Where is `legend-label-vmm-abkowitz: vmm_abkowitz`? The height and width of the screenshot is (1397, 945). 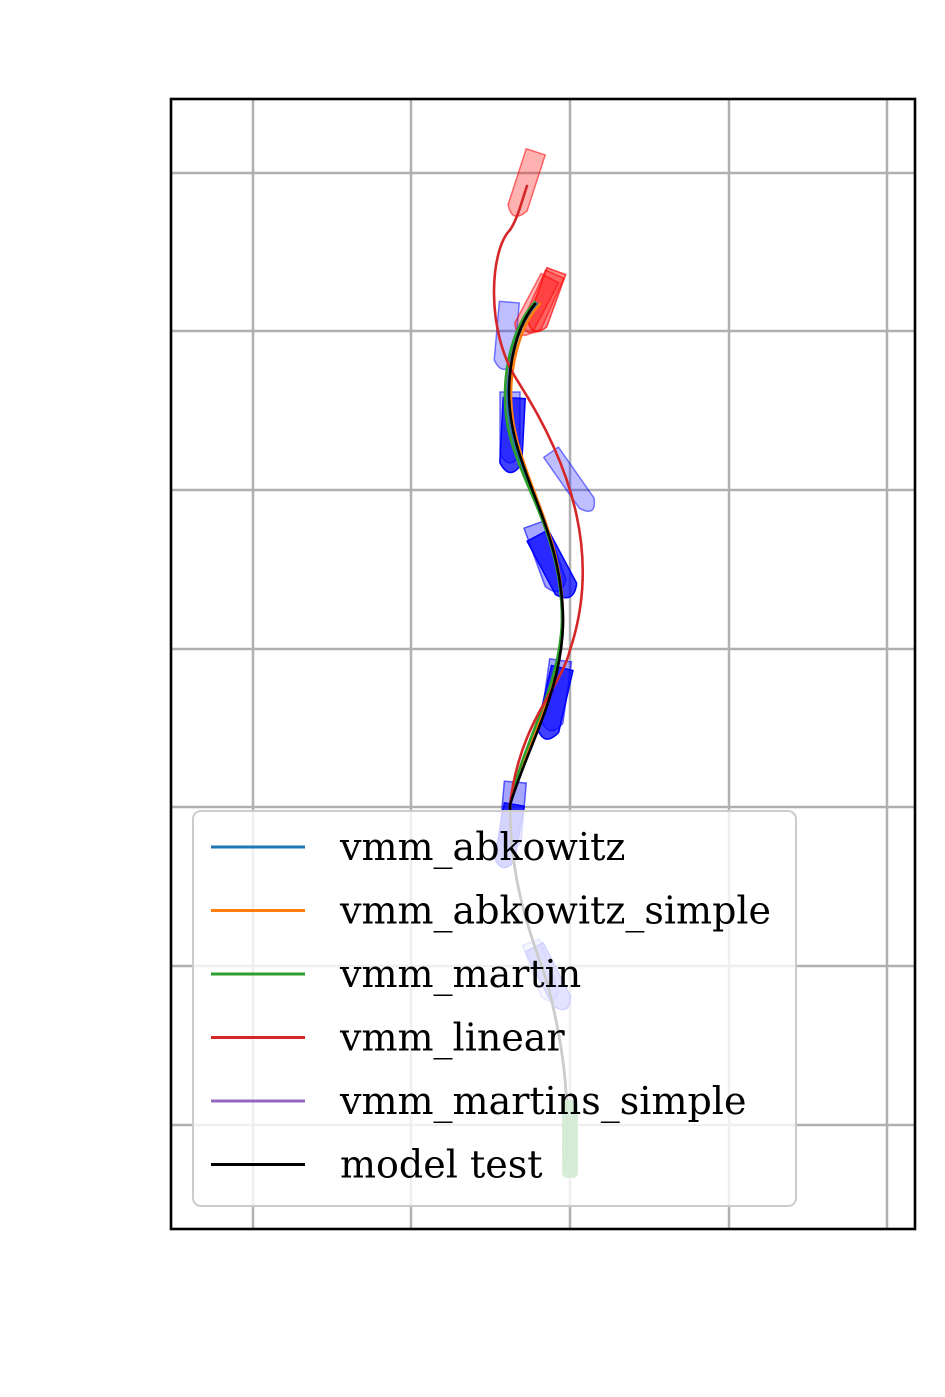
legend-label-vmm-abkowitz: vmm_abkowitz is located at coordinates (482, 847).